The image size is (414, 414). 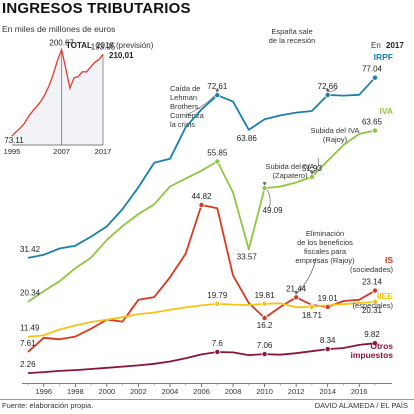 I want to click on inset-x-tick-label: 1995, so click(x=12, y=151).